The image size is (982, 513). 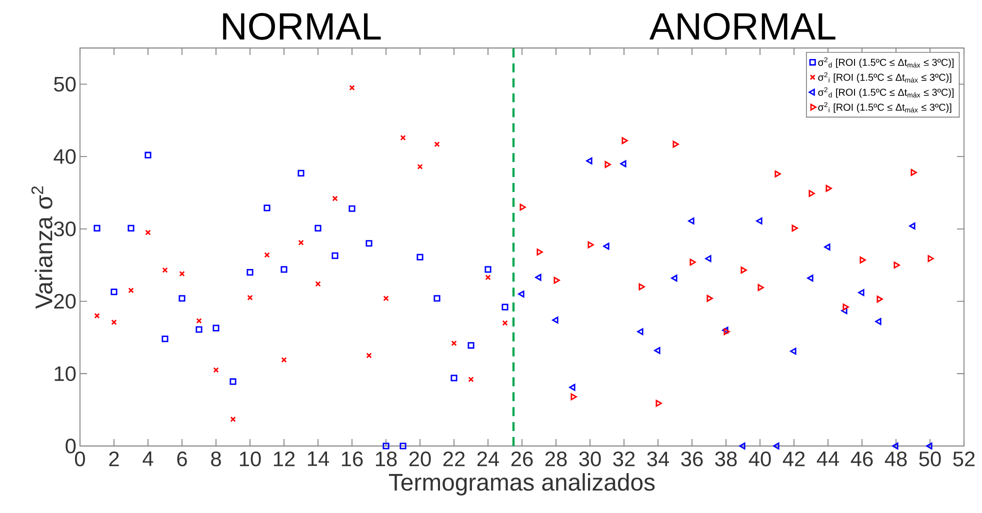 I want to click on x-tick-label: 6, so click(x=182, y=459).